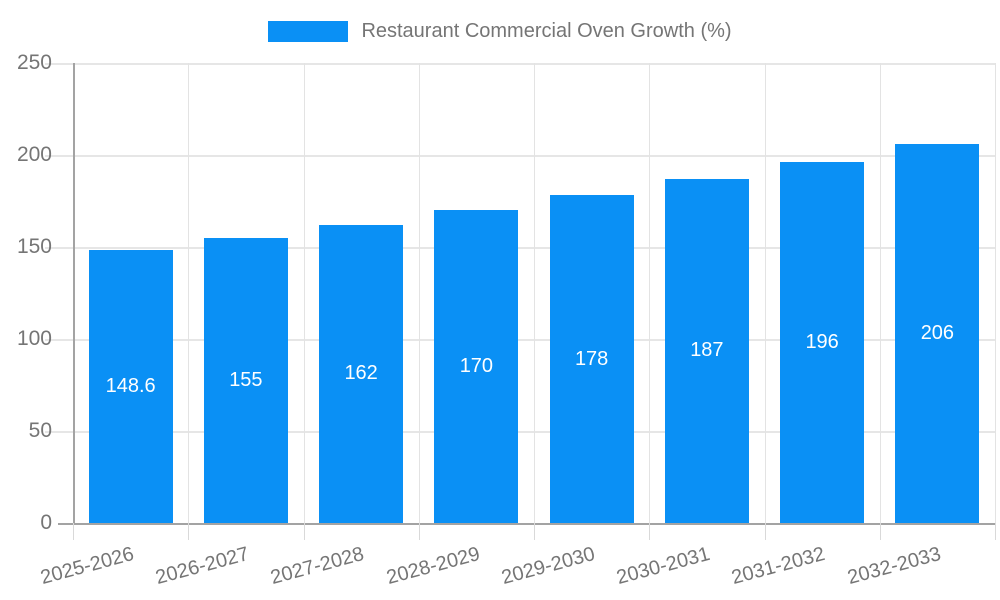 The image size is (1000, 600). Describe the element at coordinates (34, 246) in the screenshot. I see `y-axis-tick-label: 150` at that location.